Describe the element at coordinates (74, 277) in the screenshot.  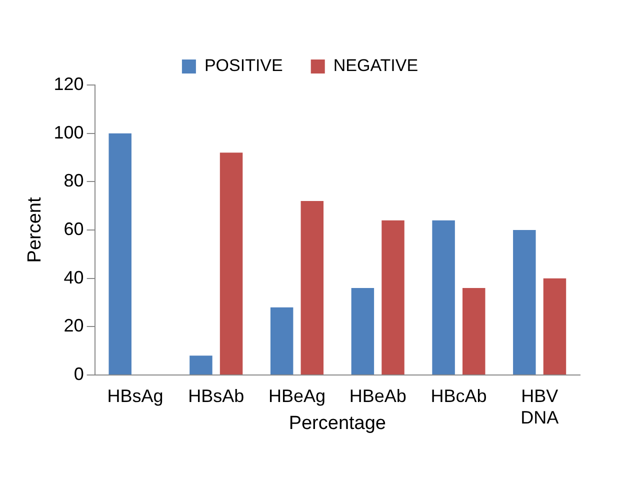
I see `y-tick-label: 40` at that location.